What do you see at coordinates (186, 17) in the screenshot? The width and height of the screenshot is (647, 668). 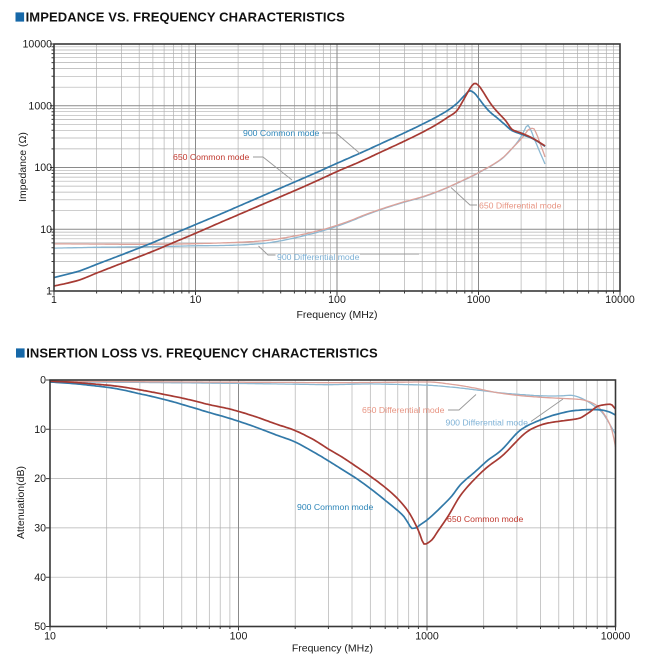 I see `svg-text:IMPEDANCE VS. FREQUENCY CHARAC: IMPEDANCE VS. FREQUENCY CHARACTERISTICS` at bounding box center [186, 17].